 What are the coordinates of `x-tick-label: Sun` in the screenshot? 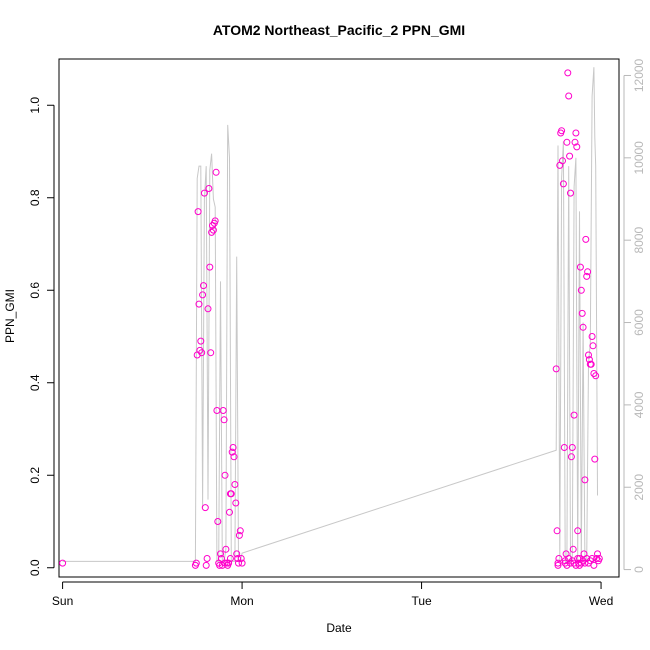 It's located at (62, 601).